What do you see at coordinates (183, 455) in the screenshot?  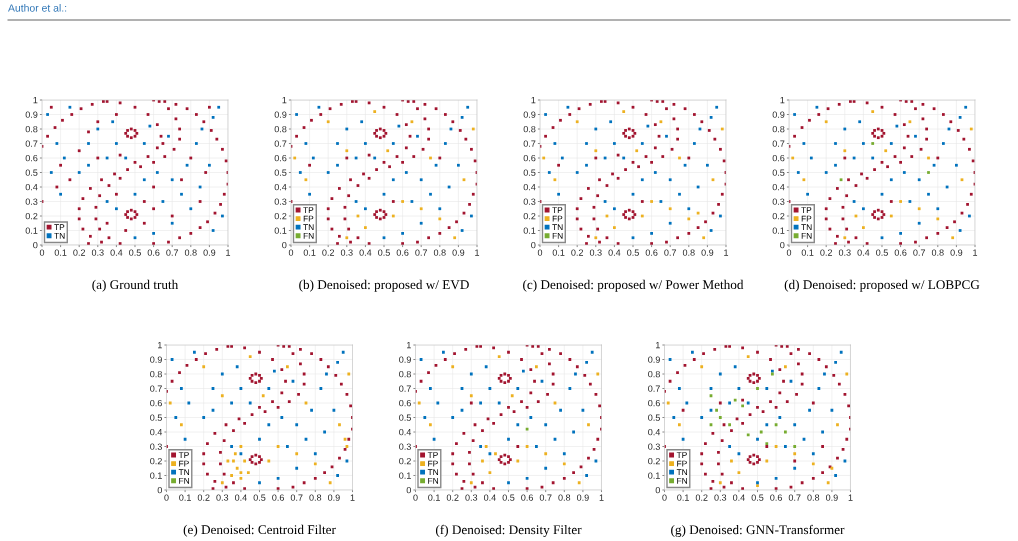 I see `legend-label: TP` at bounding box center [183, 455].